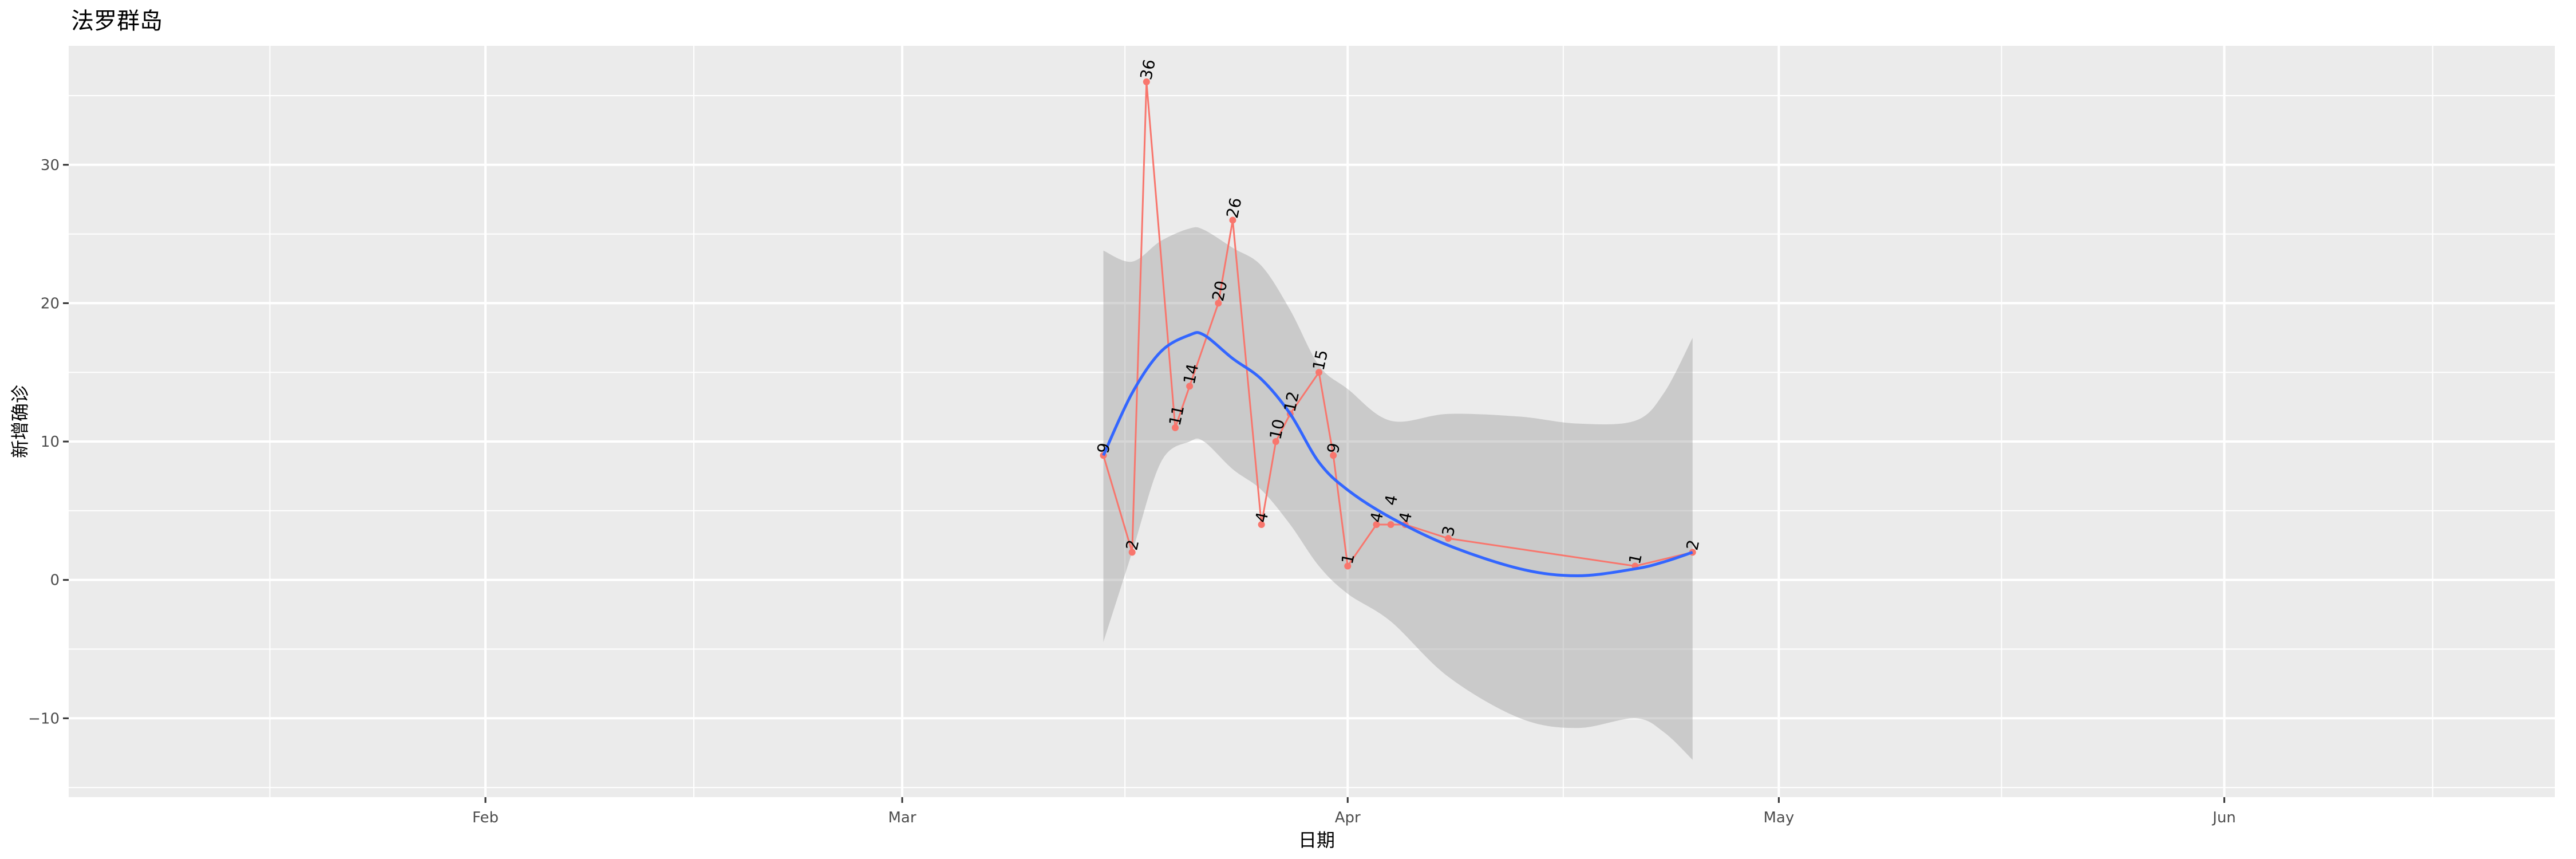 This screenshot has width=2576, height=859. What do you see at coordinates (20, 421) in the screenshot?
I see `y-axis-title: 新增确诊` at bounding box center [20, 421].